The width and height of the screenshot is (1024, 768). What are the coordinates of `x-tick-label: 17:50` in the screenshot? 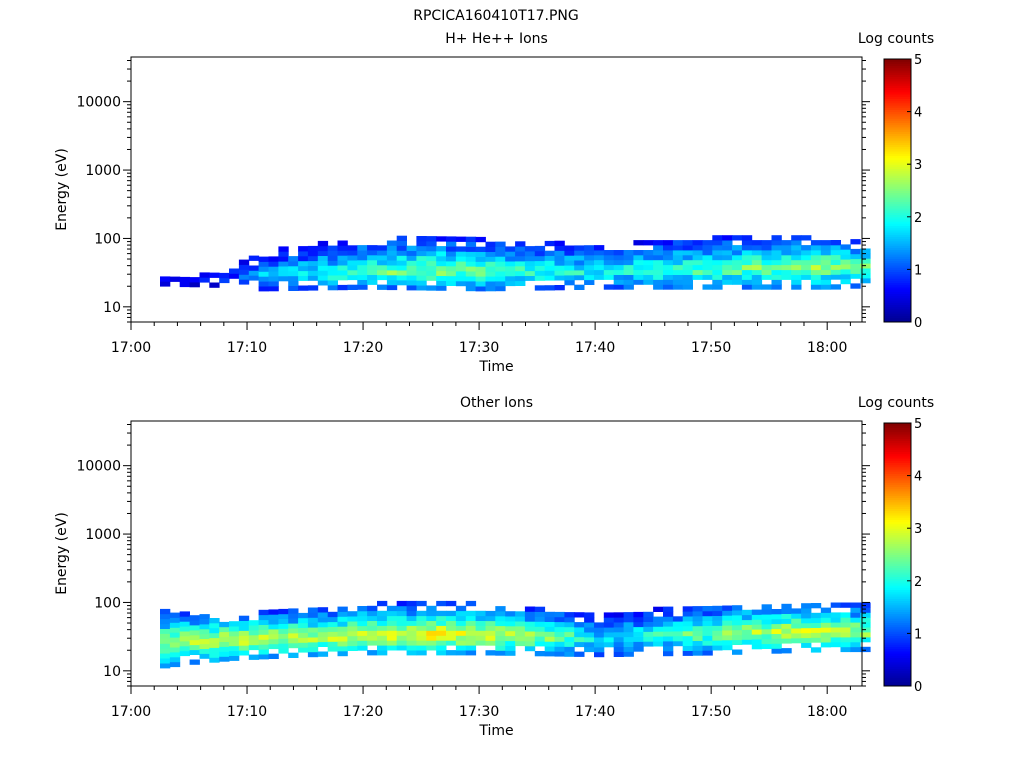 It's located at (711, 348).